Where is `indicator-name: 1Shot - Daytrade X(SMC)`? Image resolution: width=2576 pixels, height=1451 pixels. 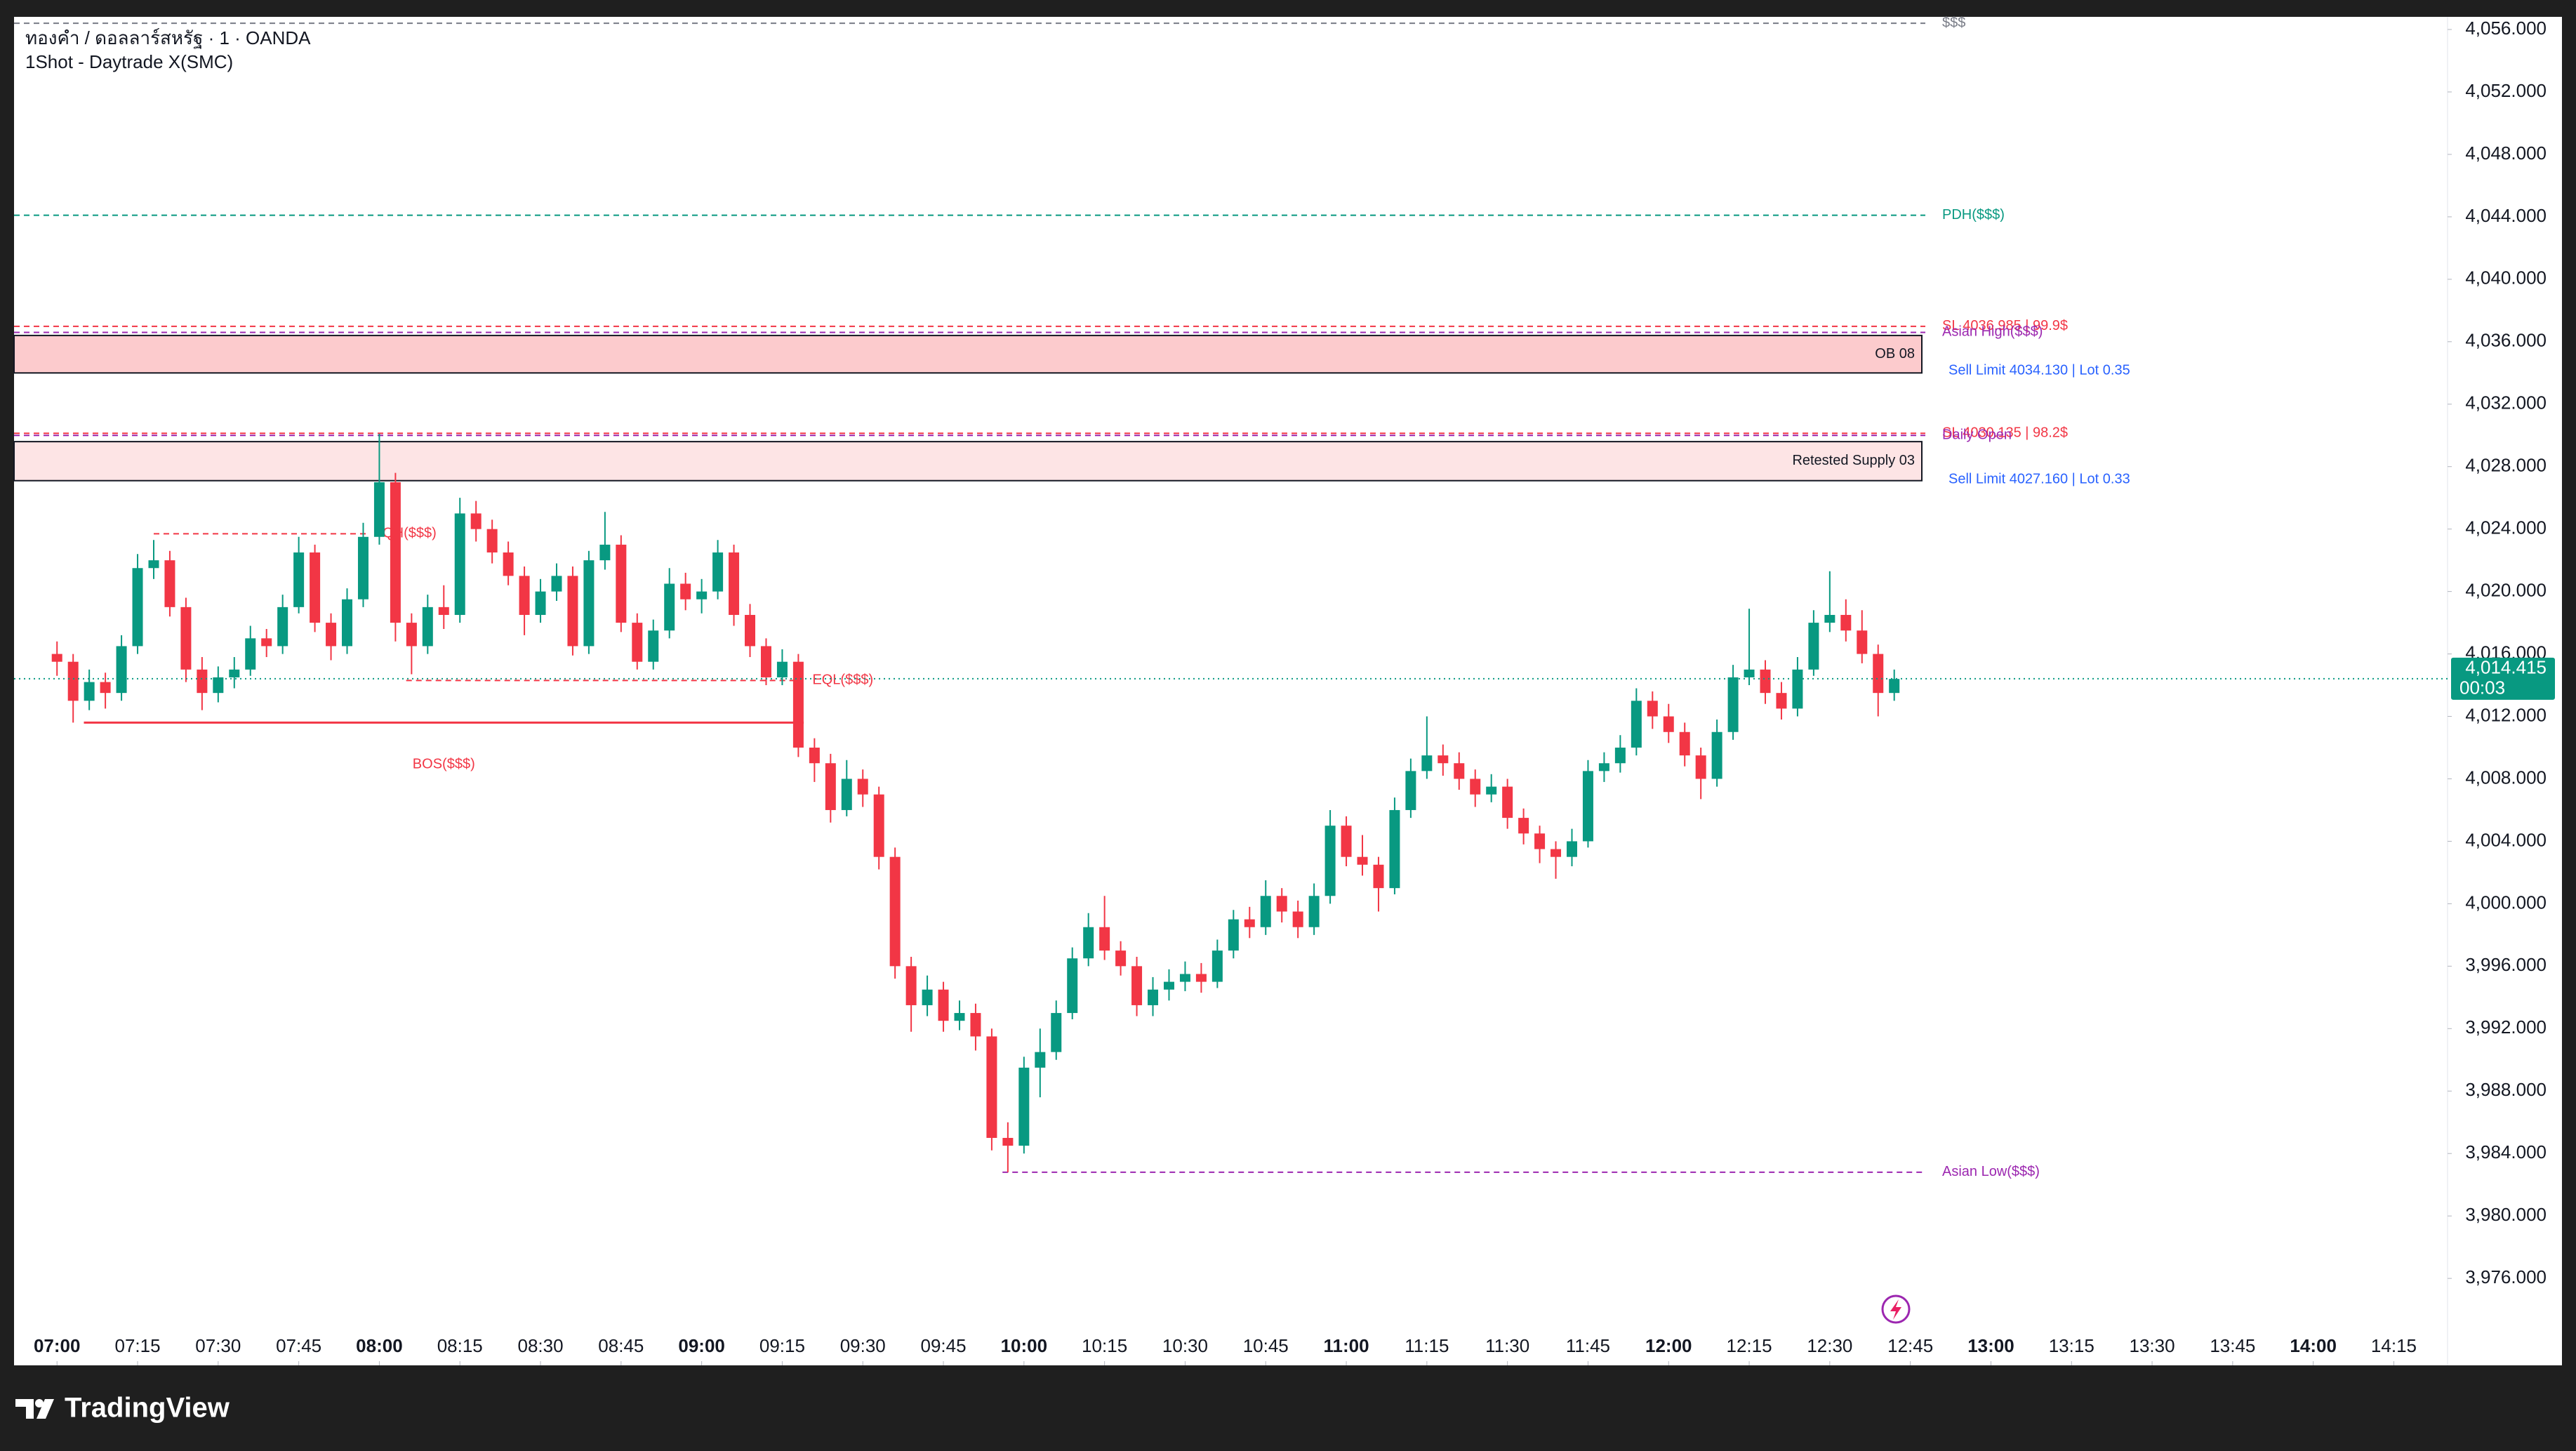 indicator-name: 1Shot - Daytrade X(SMC) is located at coordinates (129, 61).